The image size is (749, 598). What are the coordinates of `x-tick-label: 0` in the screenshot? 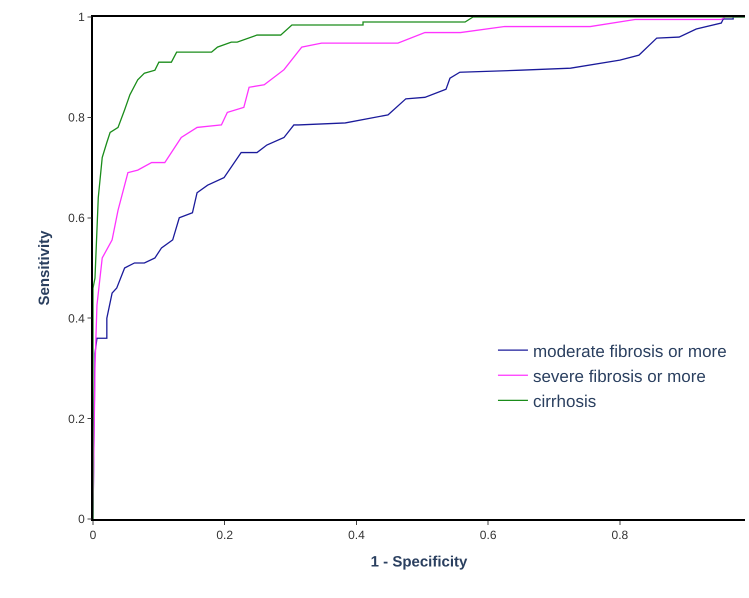 It's located at (93, 535).